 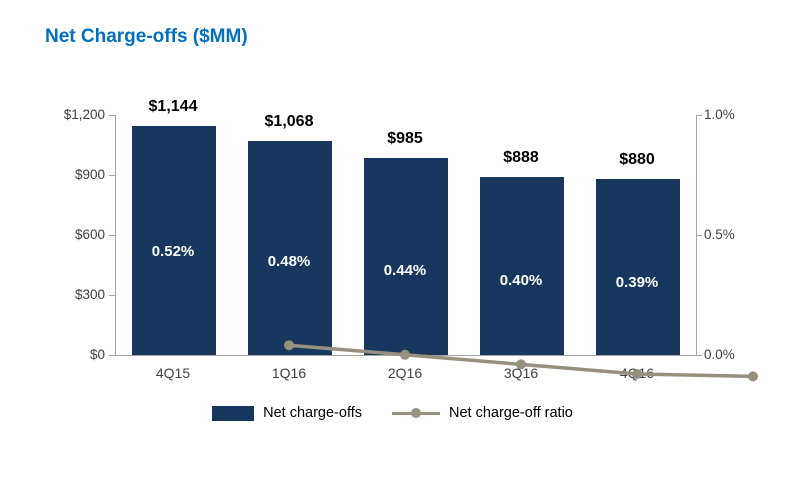 I want to click on legend: Net charge-offs Net charge-off ratio, so click(x=392, y=413).